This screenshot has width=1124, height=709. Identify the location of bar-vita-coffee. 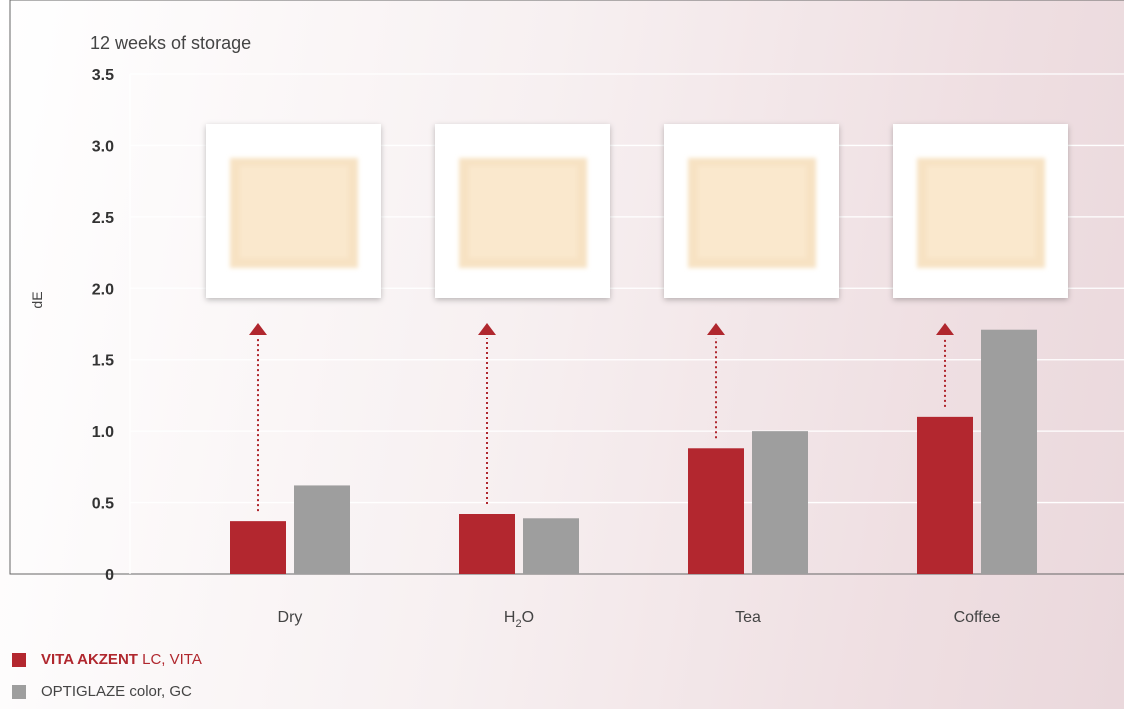
(945, 495).